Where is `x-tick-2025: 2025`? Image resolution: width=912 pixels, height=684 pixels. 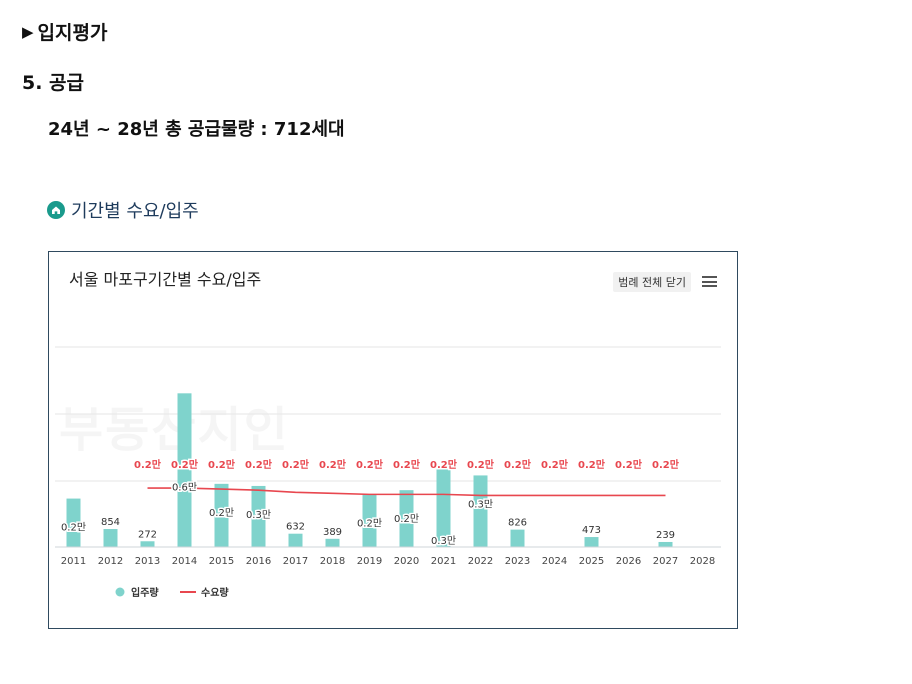 x-tick-2025: 2025 is located at coordinates (591, 561).